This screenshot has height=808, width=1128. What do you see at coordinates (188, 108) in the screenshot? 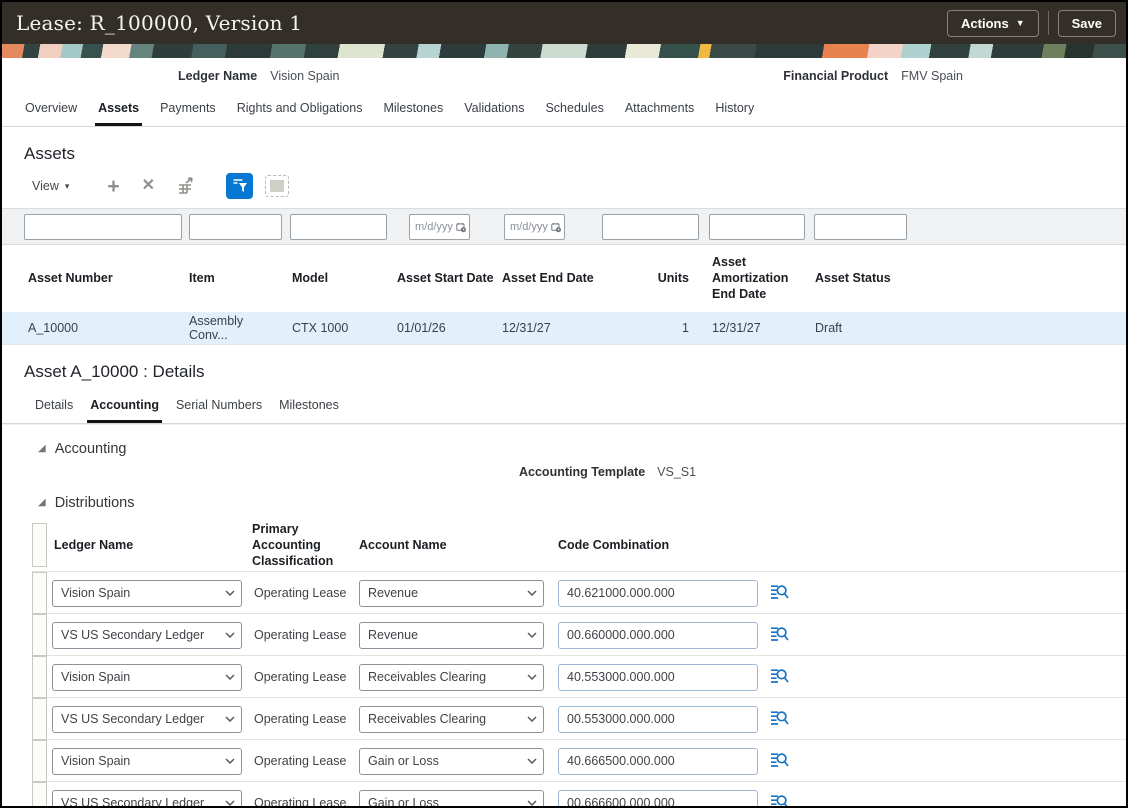
I see `tab-payments: Payments` at bounding box center [188, 108].